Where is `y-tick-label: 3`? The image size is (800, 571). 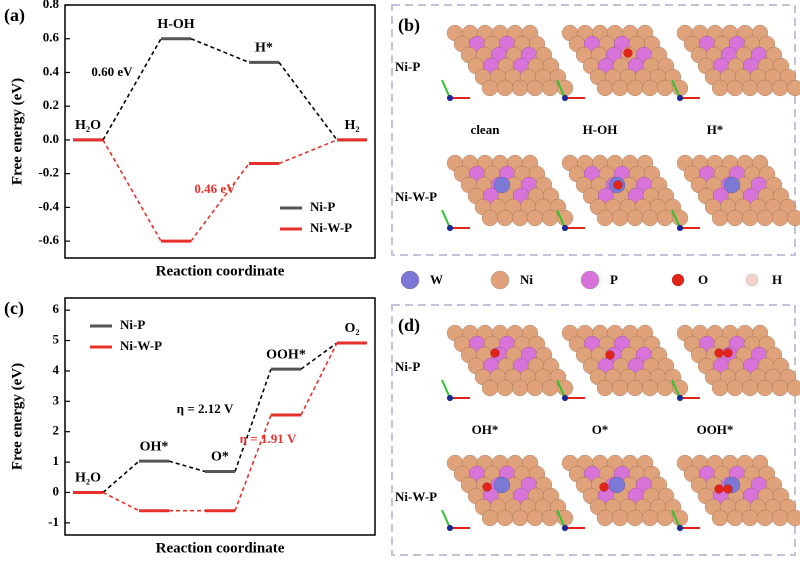 y-tick-label: 3 is located at coordinates (56, 399).